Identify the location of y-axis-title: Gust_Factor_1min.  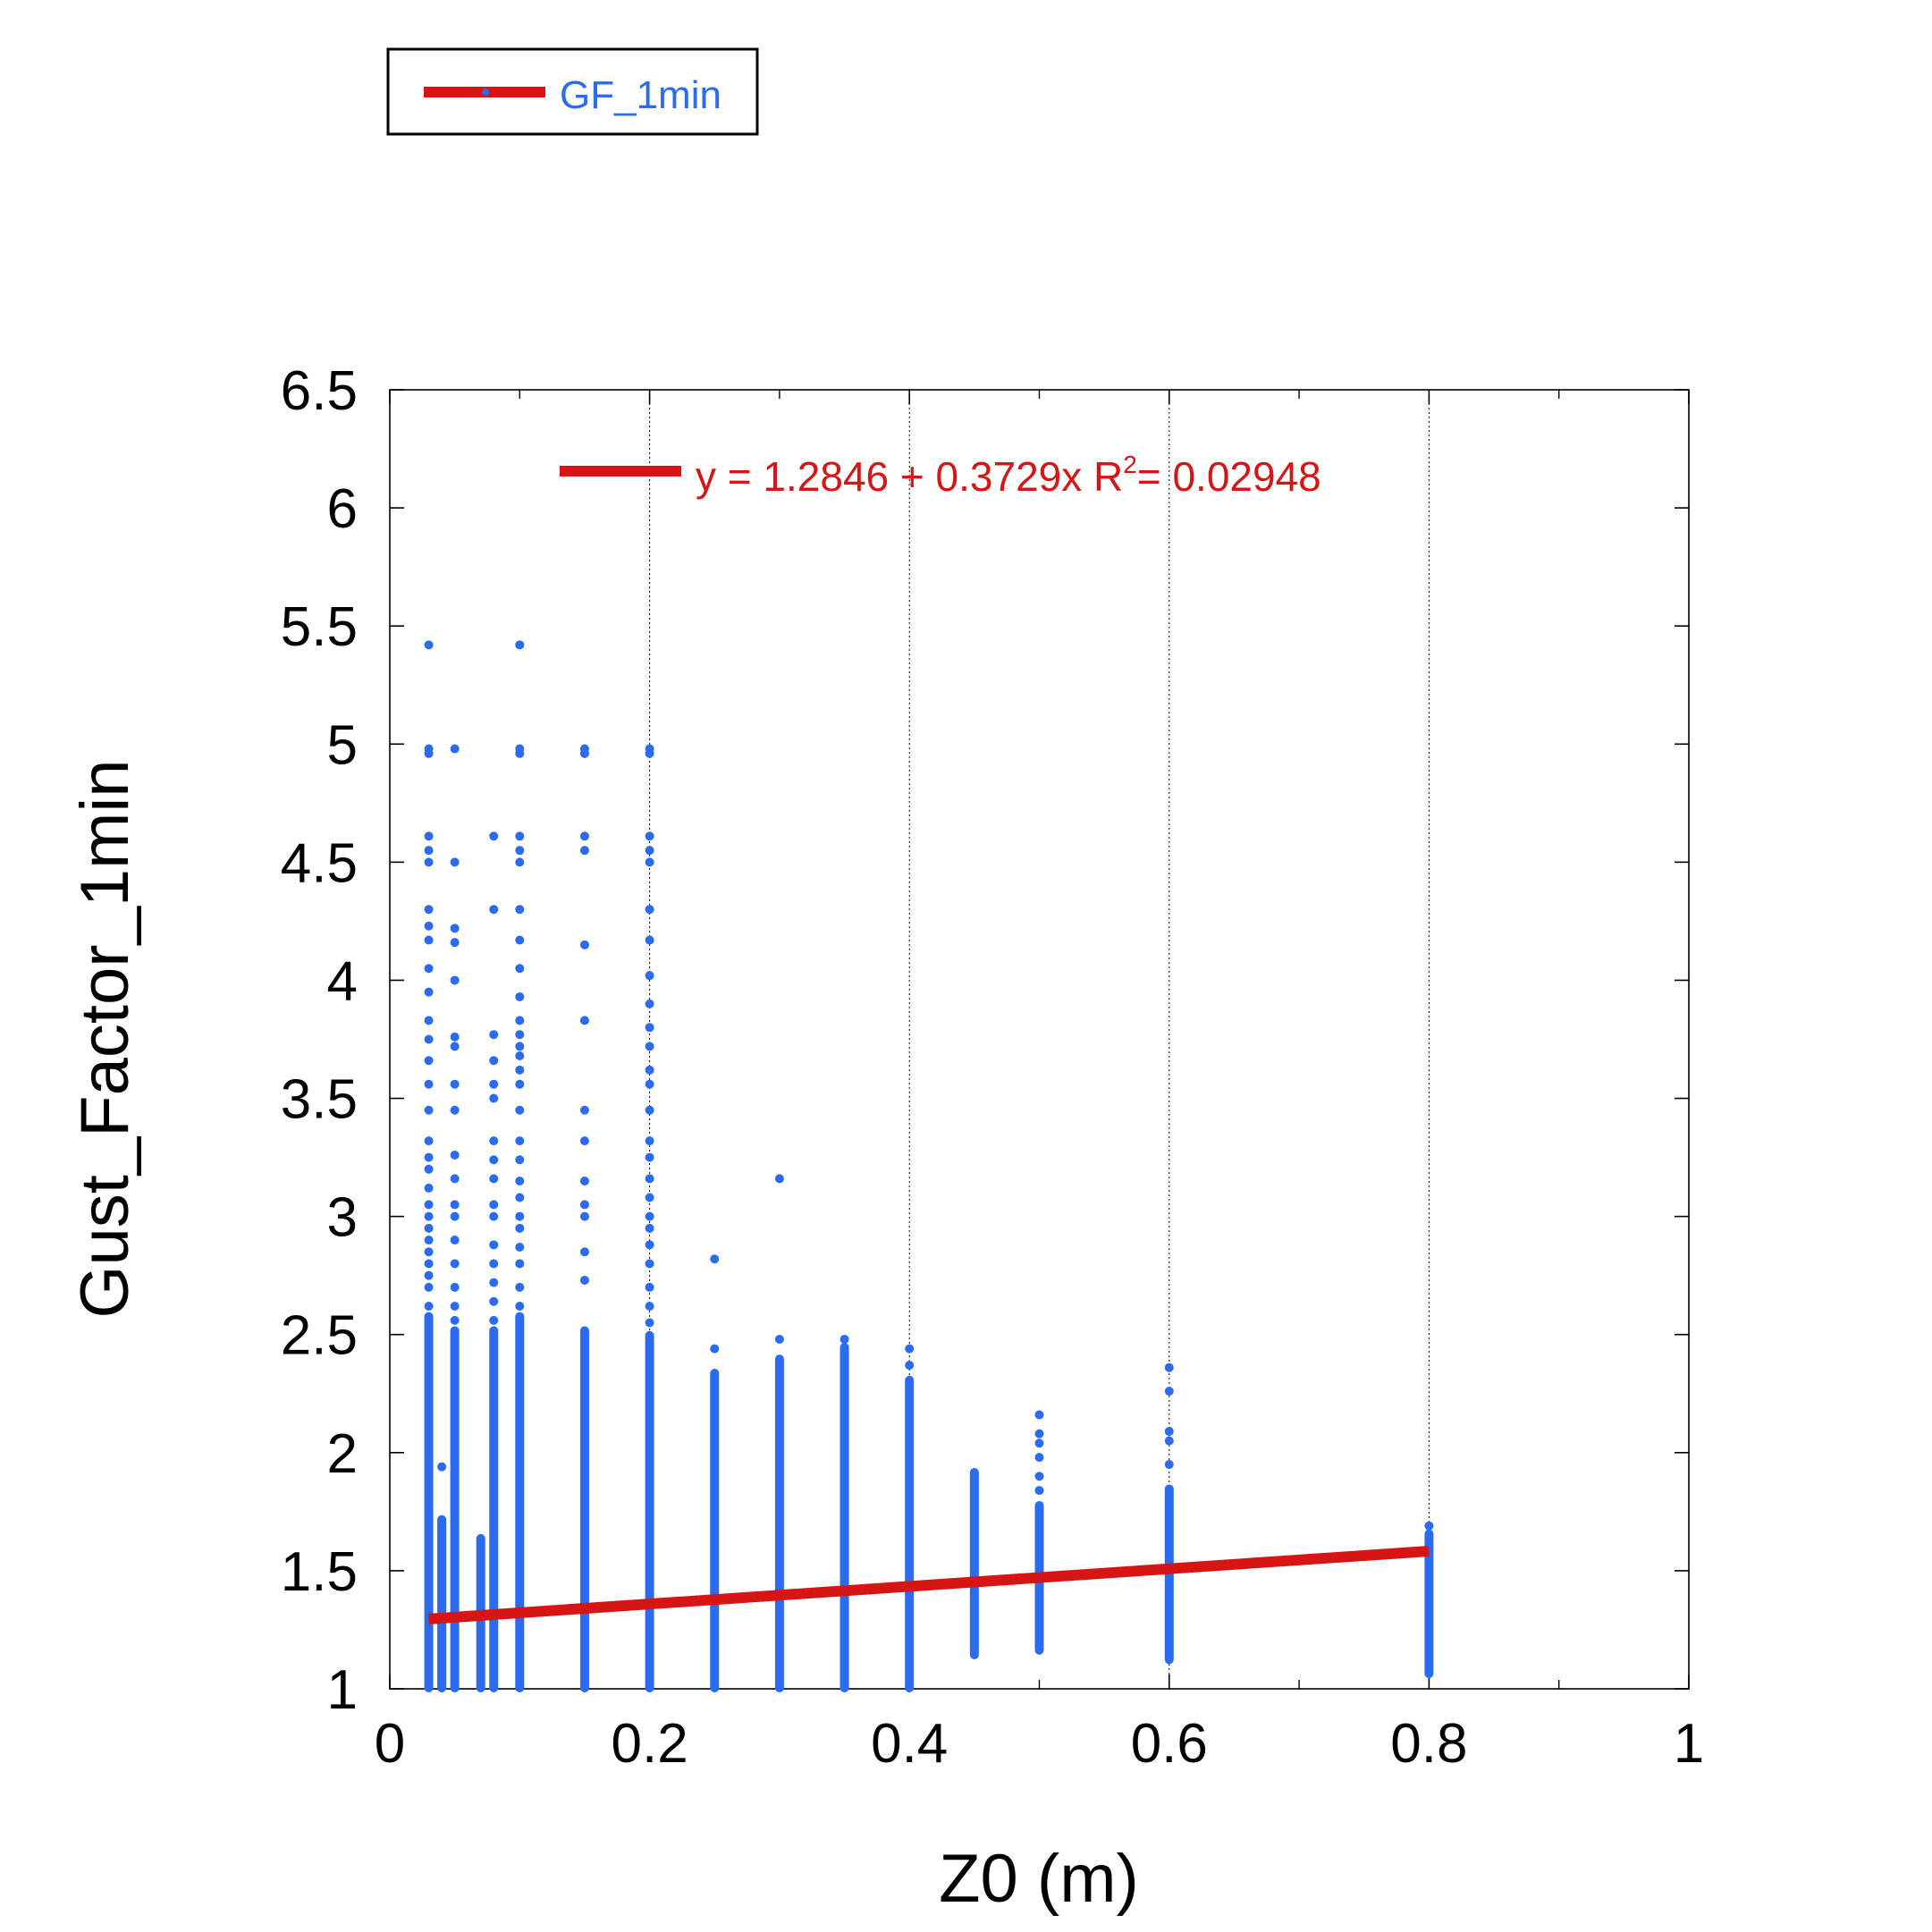
(105, 1038).